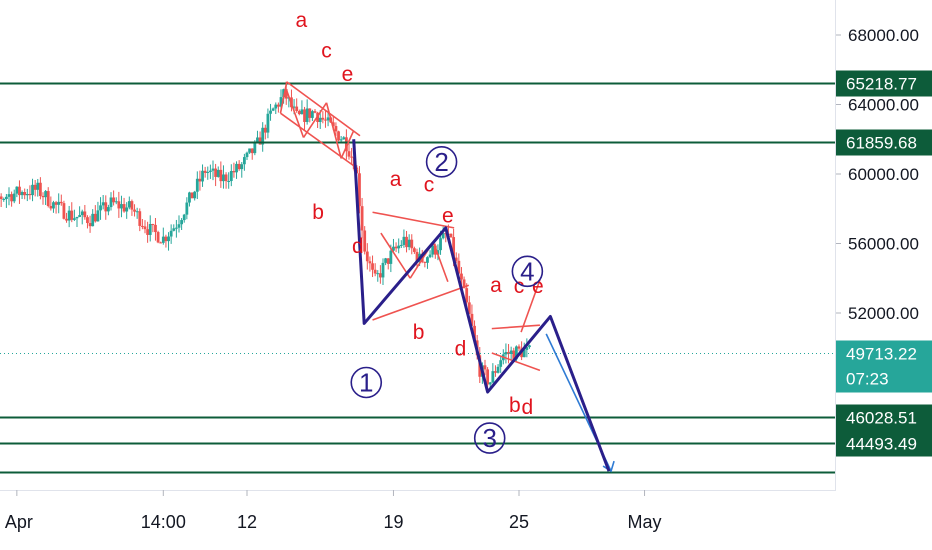 This screenshot has width=932, height=550. I want to click on wave-letter-9: d, so click(461, 349).